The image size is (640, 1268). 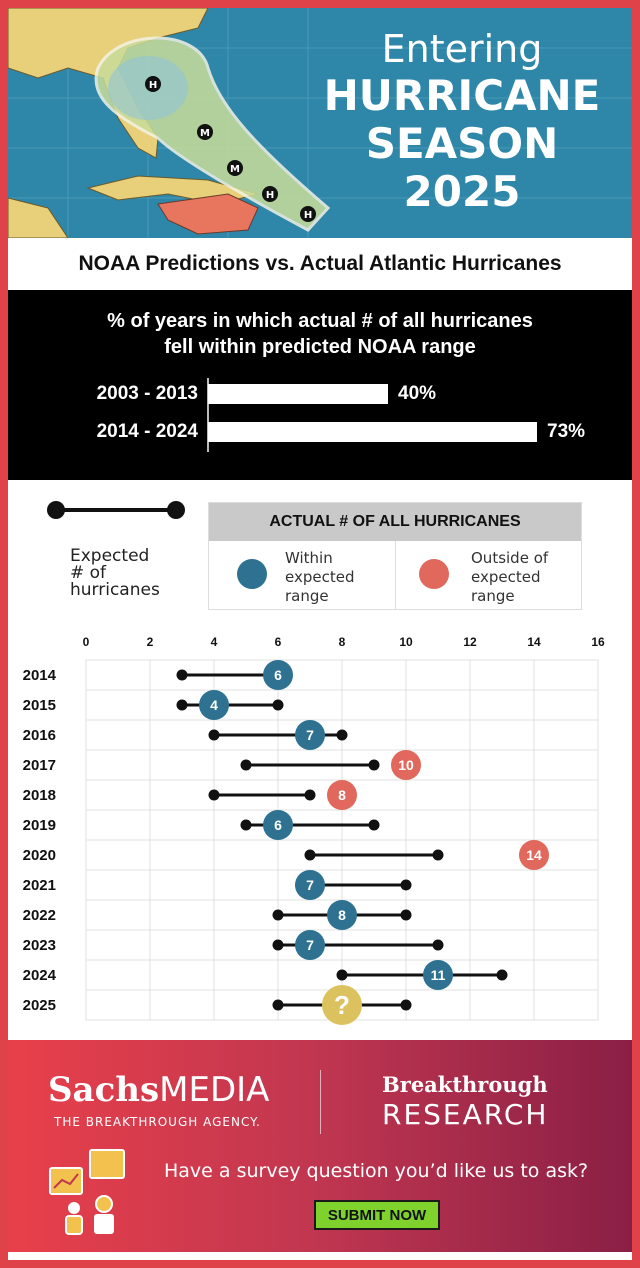 I want to click on year-label: 2022, so click(x=39, y=915).